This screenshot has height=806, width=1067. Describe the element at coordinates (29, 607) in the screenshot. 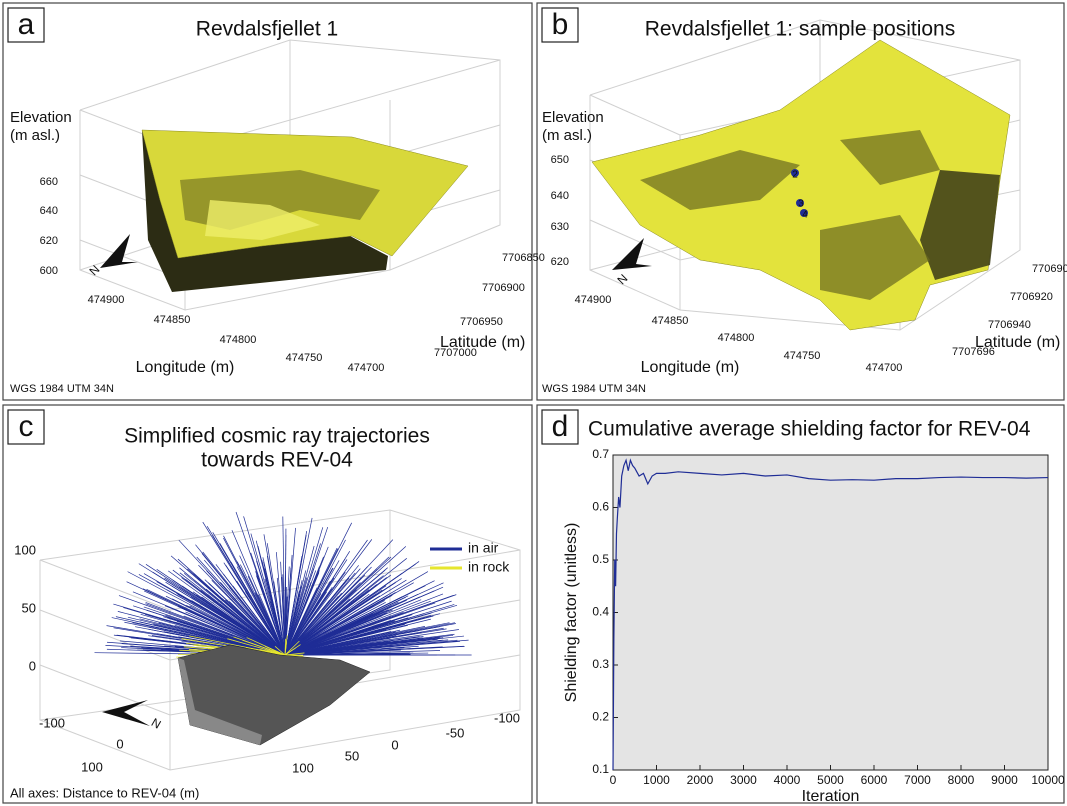

I see `z-tick-label: 50` at that location.